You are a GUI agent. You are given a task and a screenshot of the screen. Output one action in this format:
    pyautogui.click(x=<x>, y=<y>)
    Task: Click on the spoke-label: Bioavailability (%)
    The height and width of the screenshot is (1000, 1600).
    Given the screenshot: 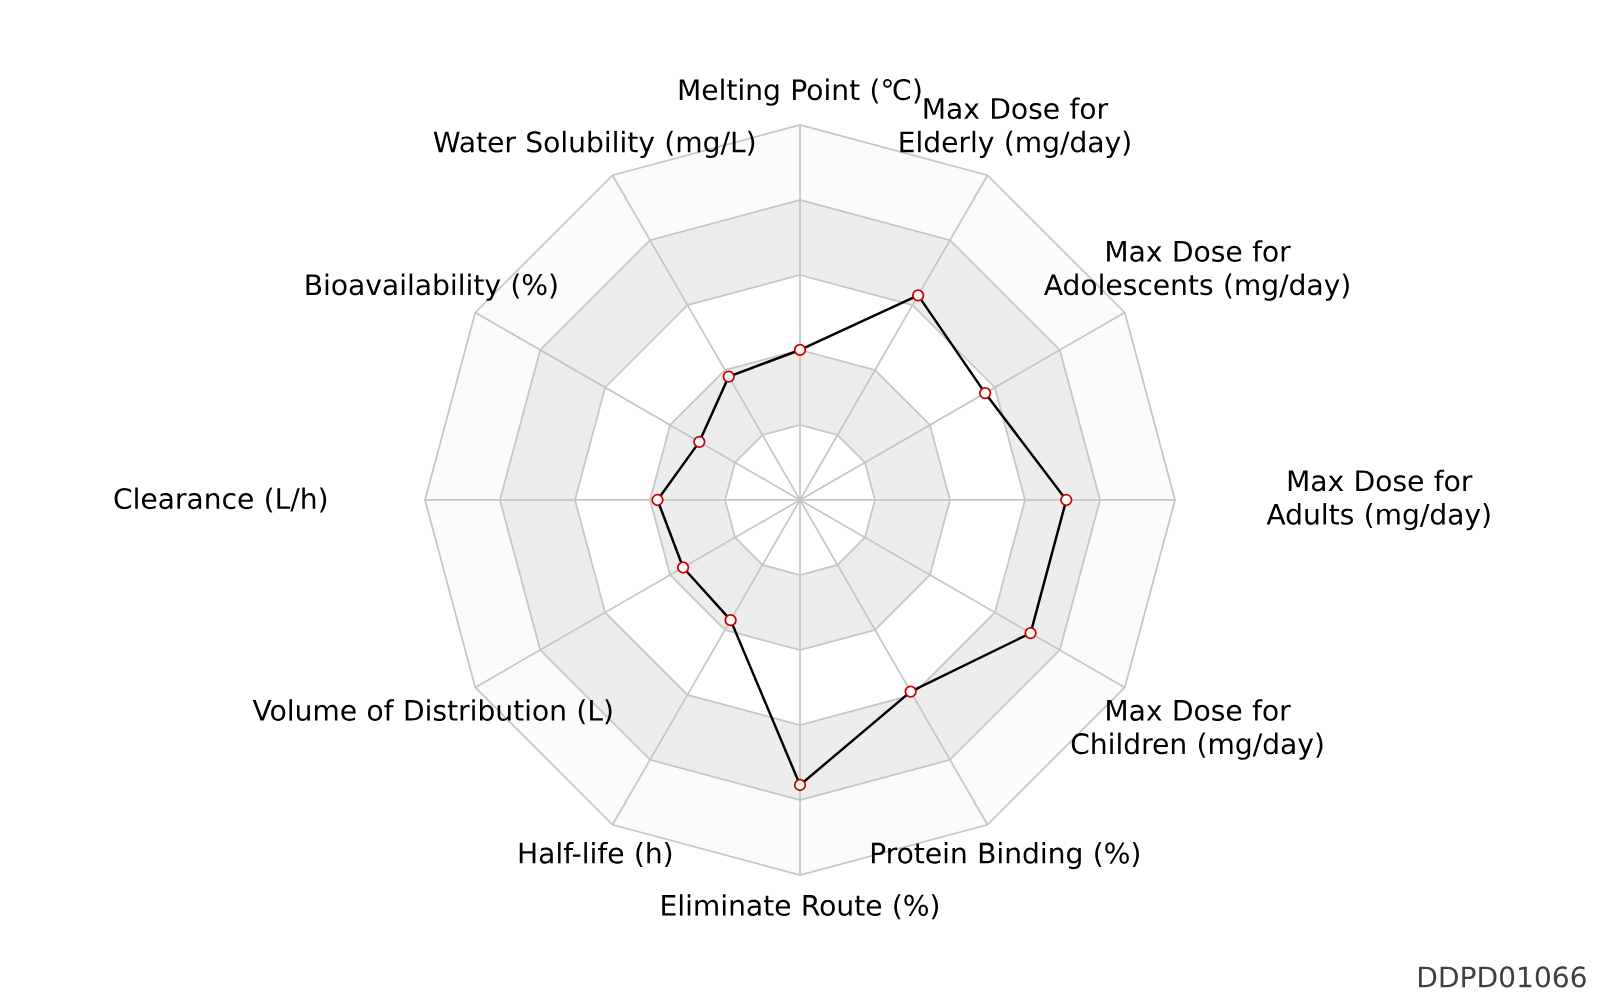 What is the action you would take?
    pyautogui.click(x=431, y=287)
    